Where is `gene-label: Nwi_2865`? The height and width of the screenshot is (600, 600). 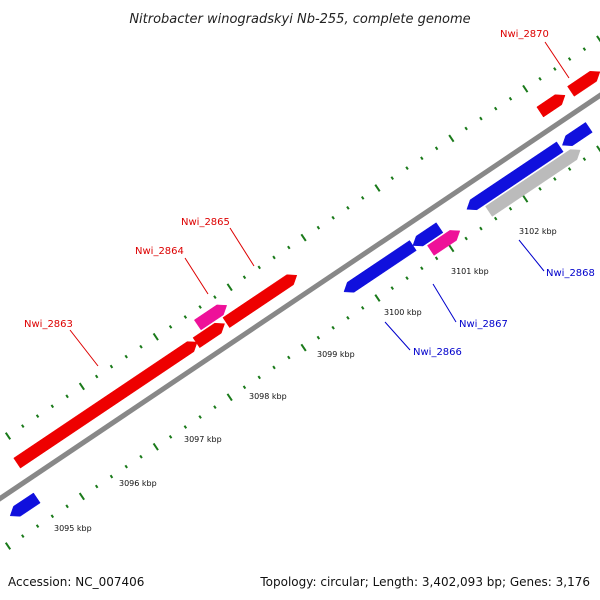 gene-label: Nwi_2865 is located at coordinates (205, 222).